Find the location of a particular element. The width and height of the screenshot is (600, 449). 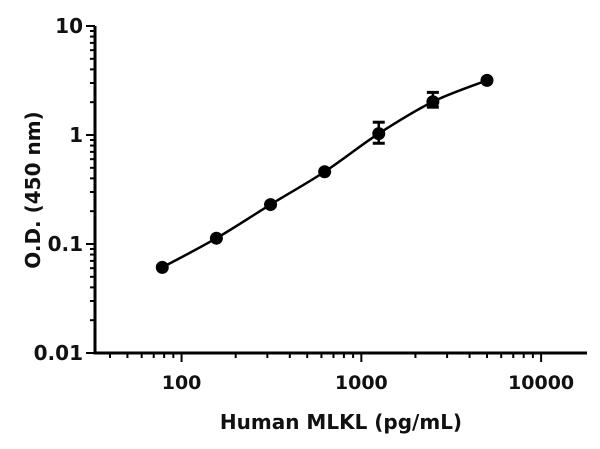

x-axis-label: Human MLKL (pg/mL) is located at coordinates (341, 422).